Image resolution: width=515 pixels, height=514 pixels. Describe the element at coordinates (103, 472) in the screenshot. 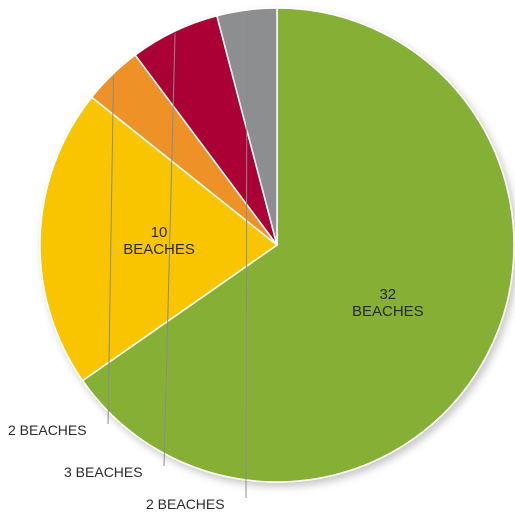

I see `slice-label-3: 3 BEACHES` at that location.